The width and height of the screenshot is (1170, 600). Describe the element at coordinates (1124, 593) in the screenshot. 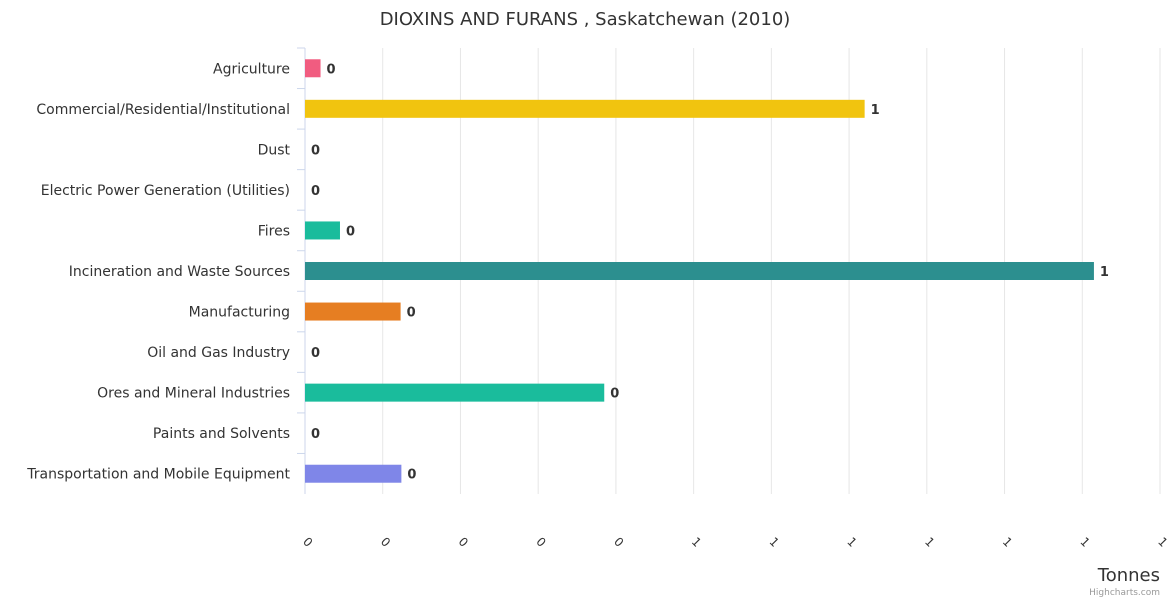

I see `credits-text: Highcharts.com` at that location.